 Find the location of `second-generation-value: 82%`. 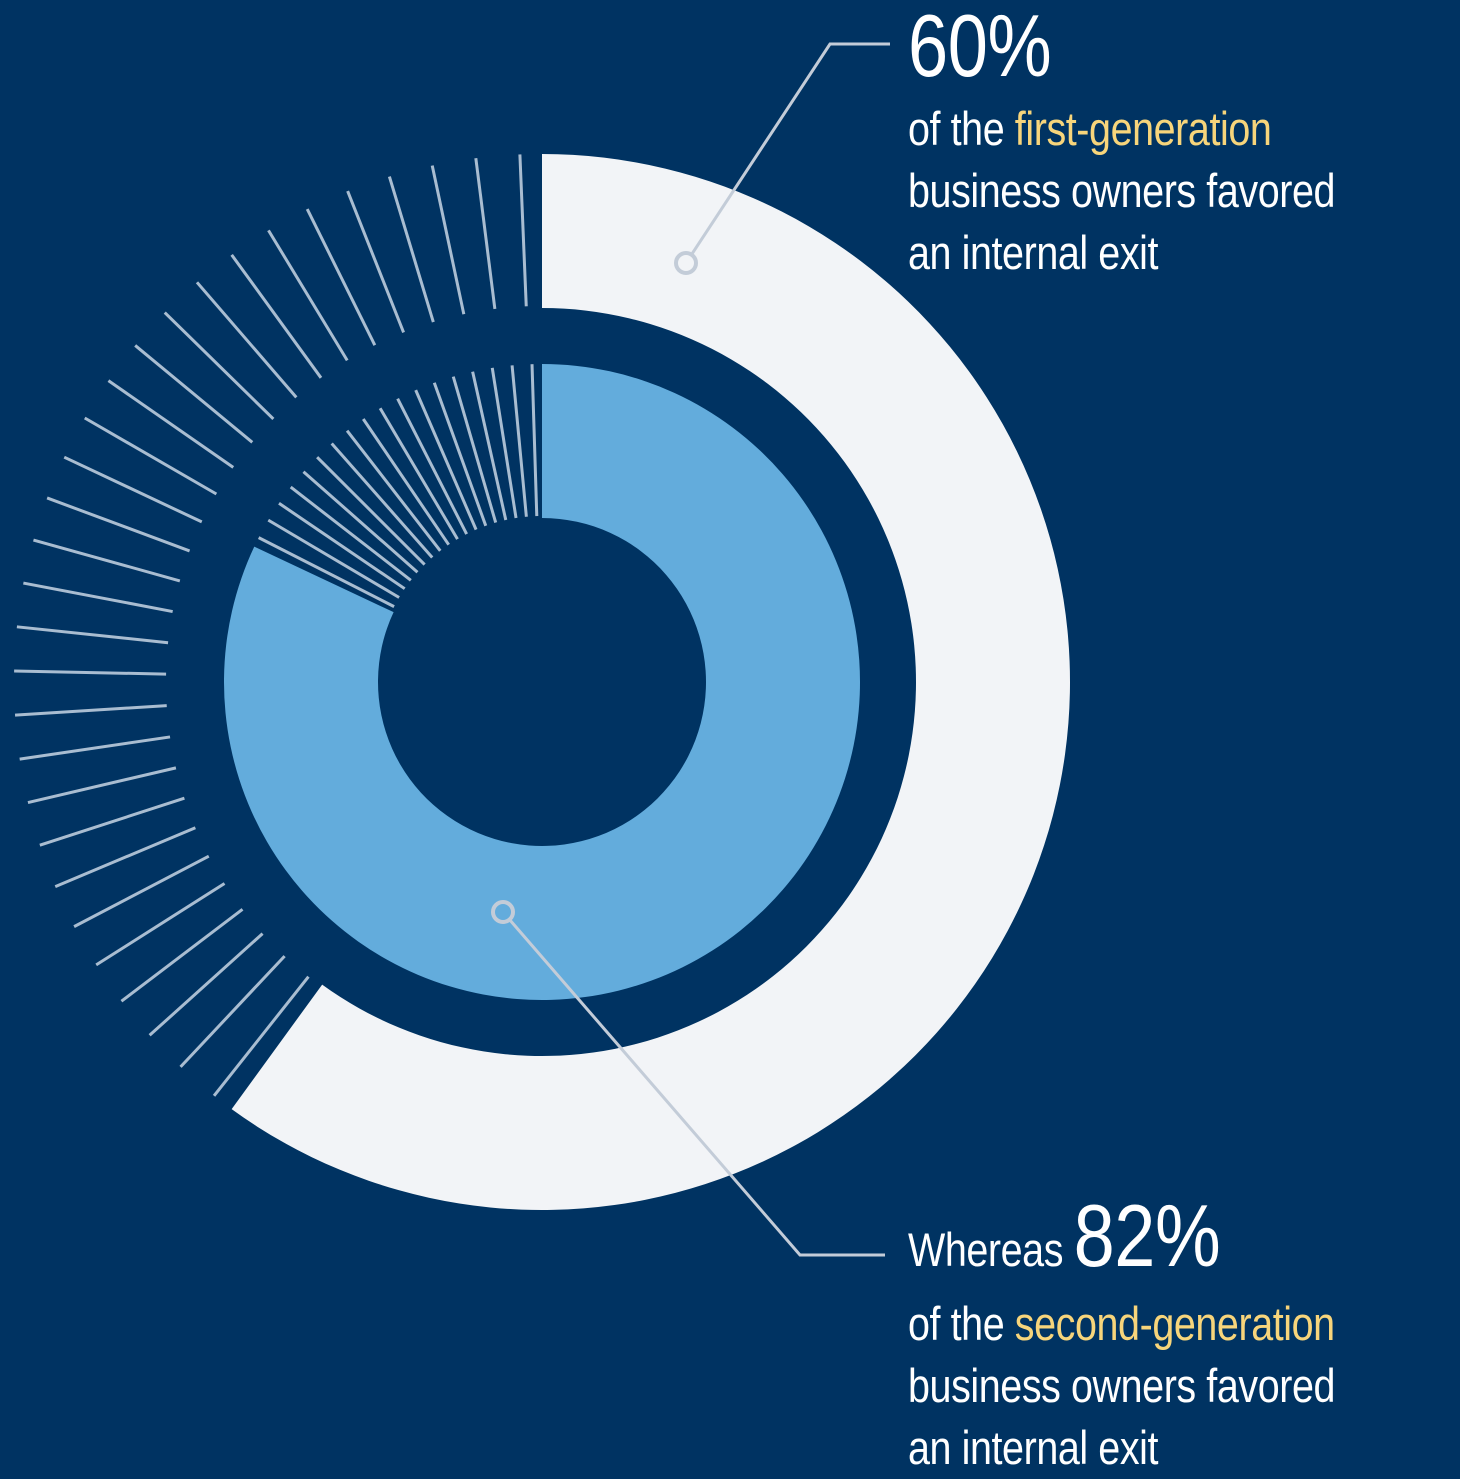

second-generation-value: 82% is located at coordinates (1147, 1235).